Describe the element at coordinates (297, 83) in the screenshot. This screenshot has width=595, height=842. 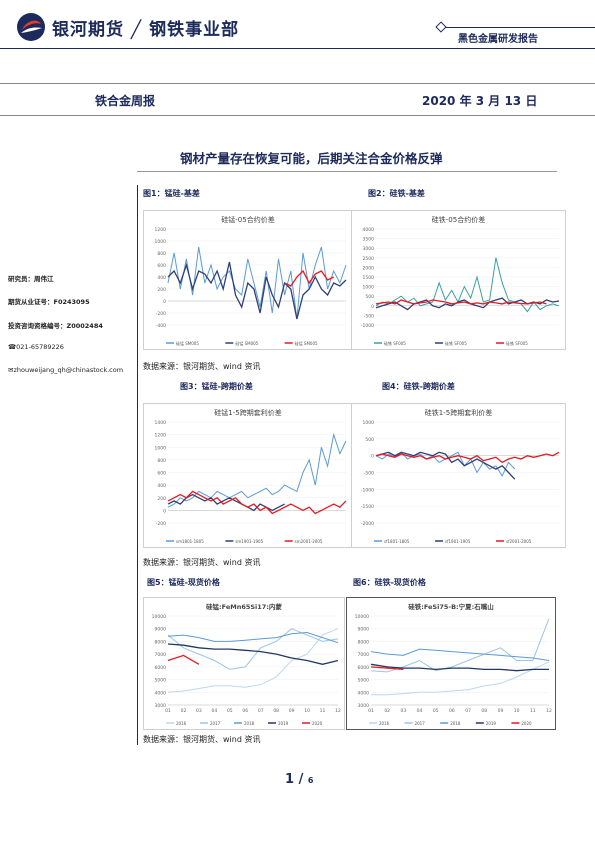
I see `band-top-rule` at that location.